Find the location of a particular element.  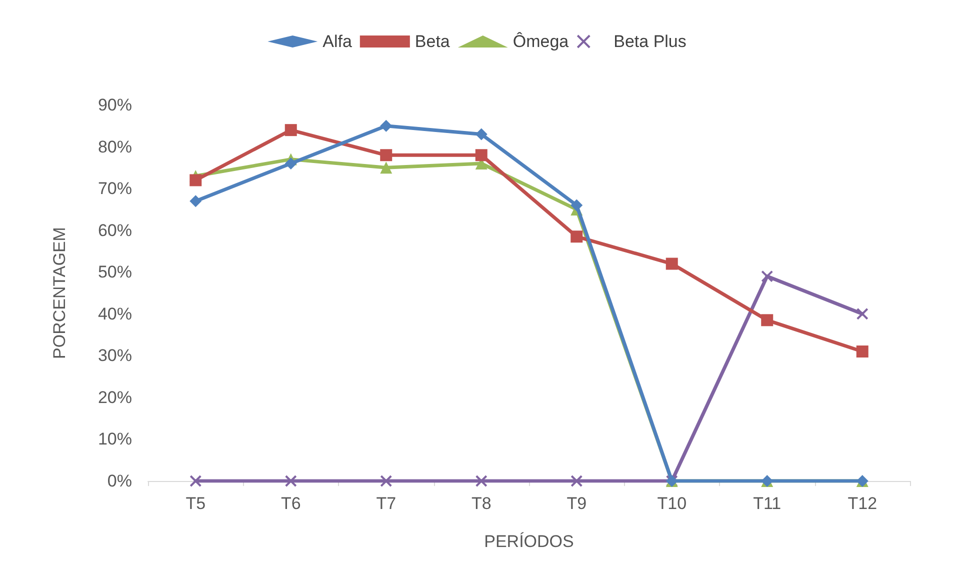

x-tick-label: T10 is located at coordinates (672, 503).